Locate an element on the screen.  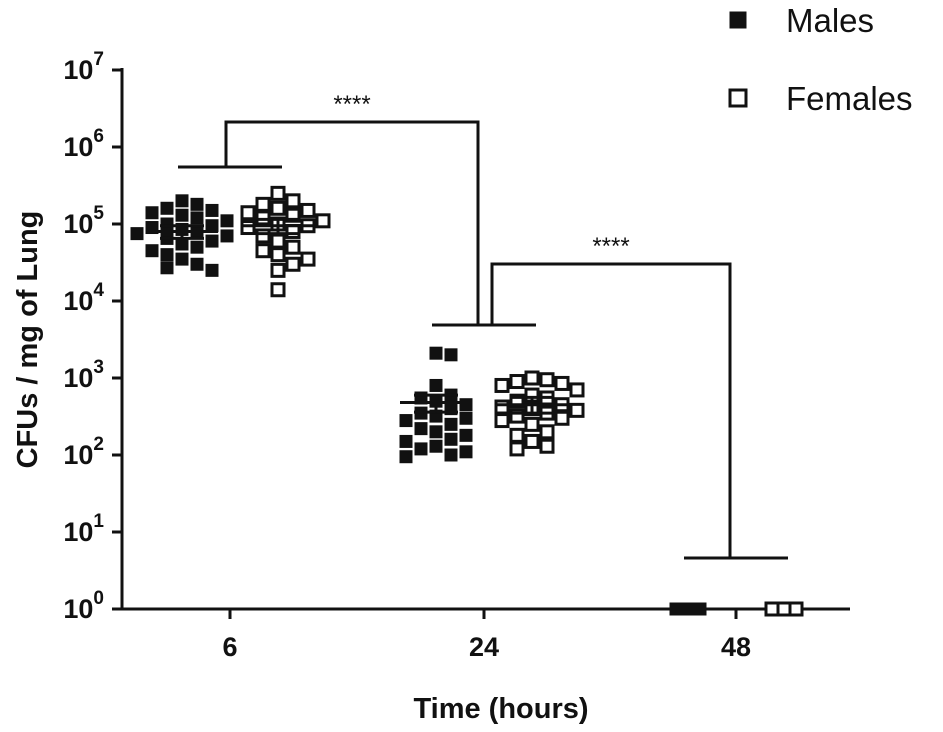
x-tick-label: 6 is located at coordinates (229, 647).